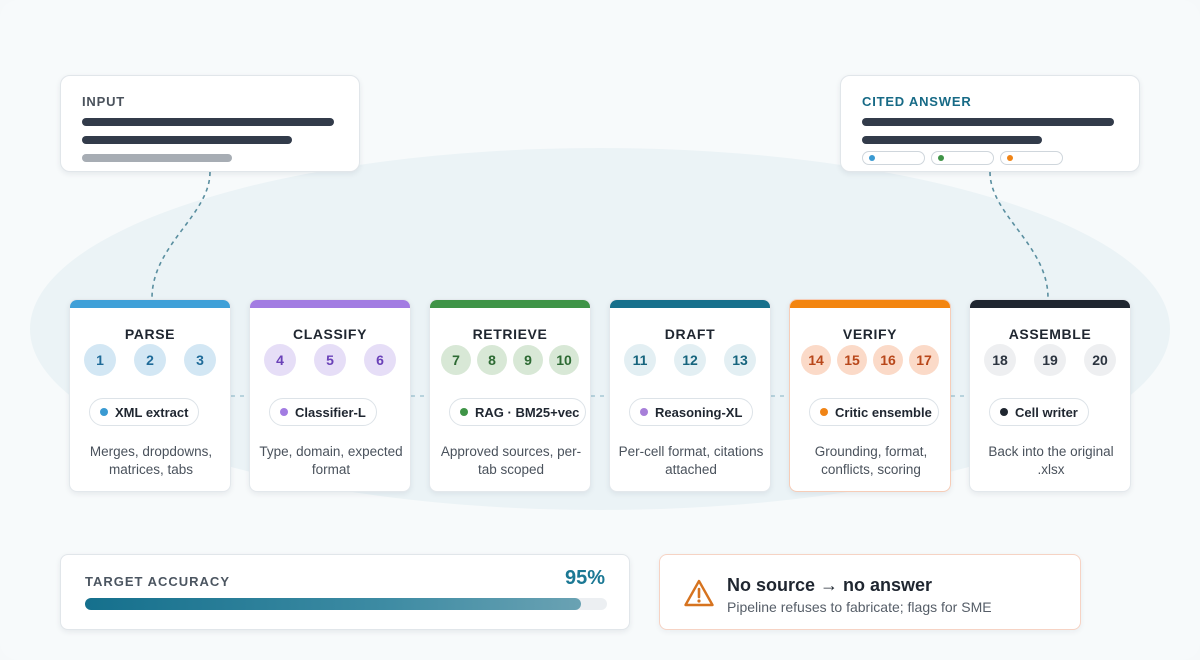 This screenshot has width=1200, height=660. Describe the element at coordinates (690, 334) in the screenshot. I see `stage-title: DRAFT` at that location.